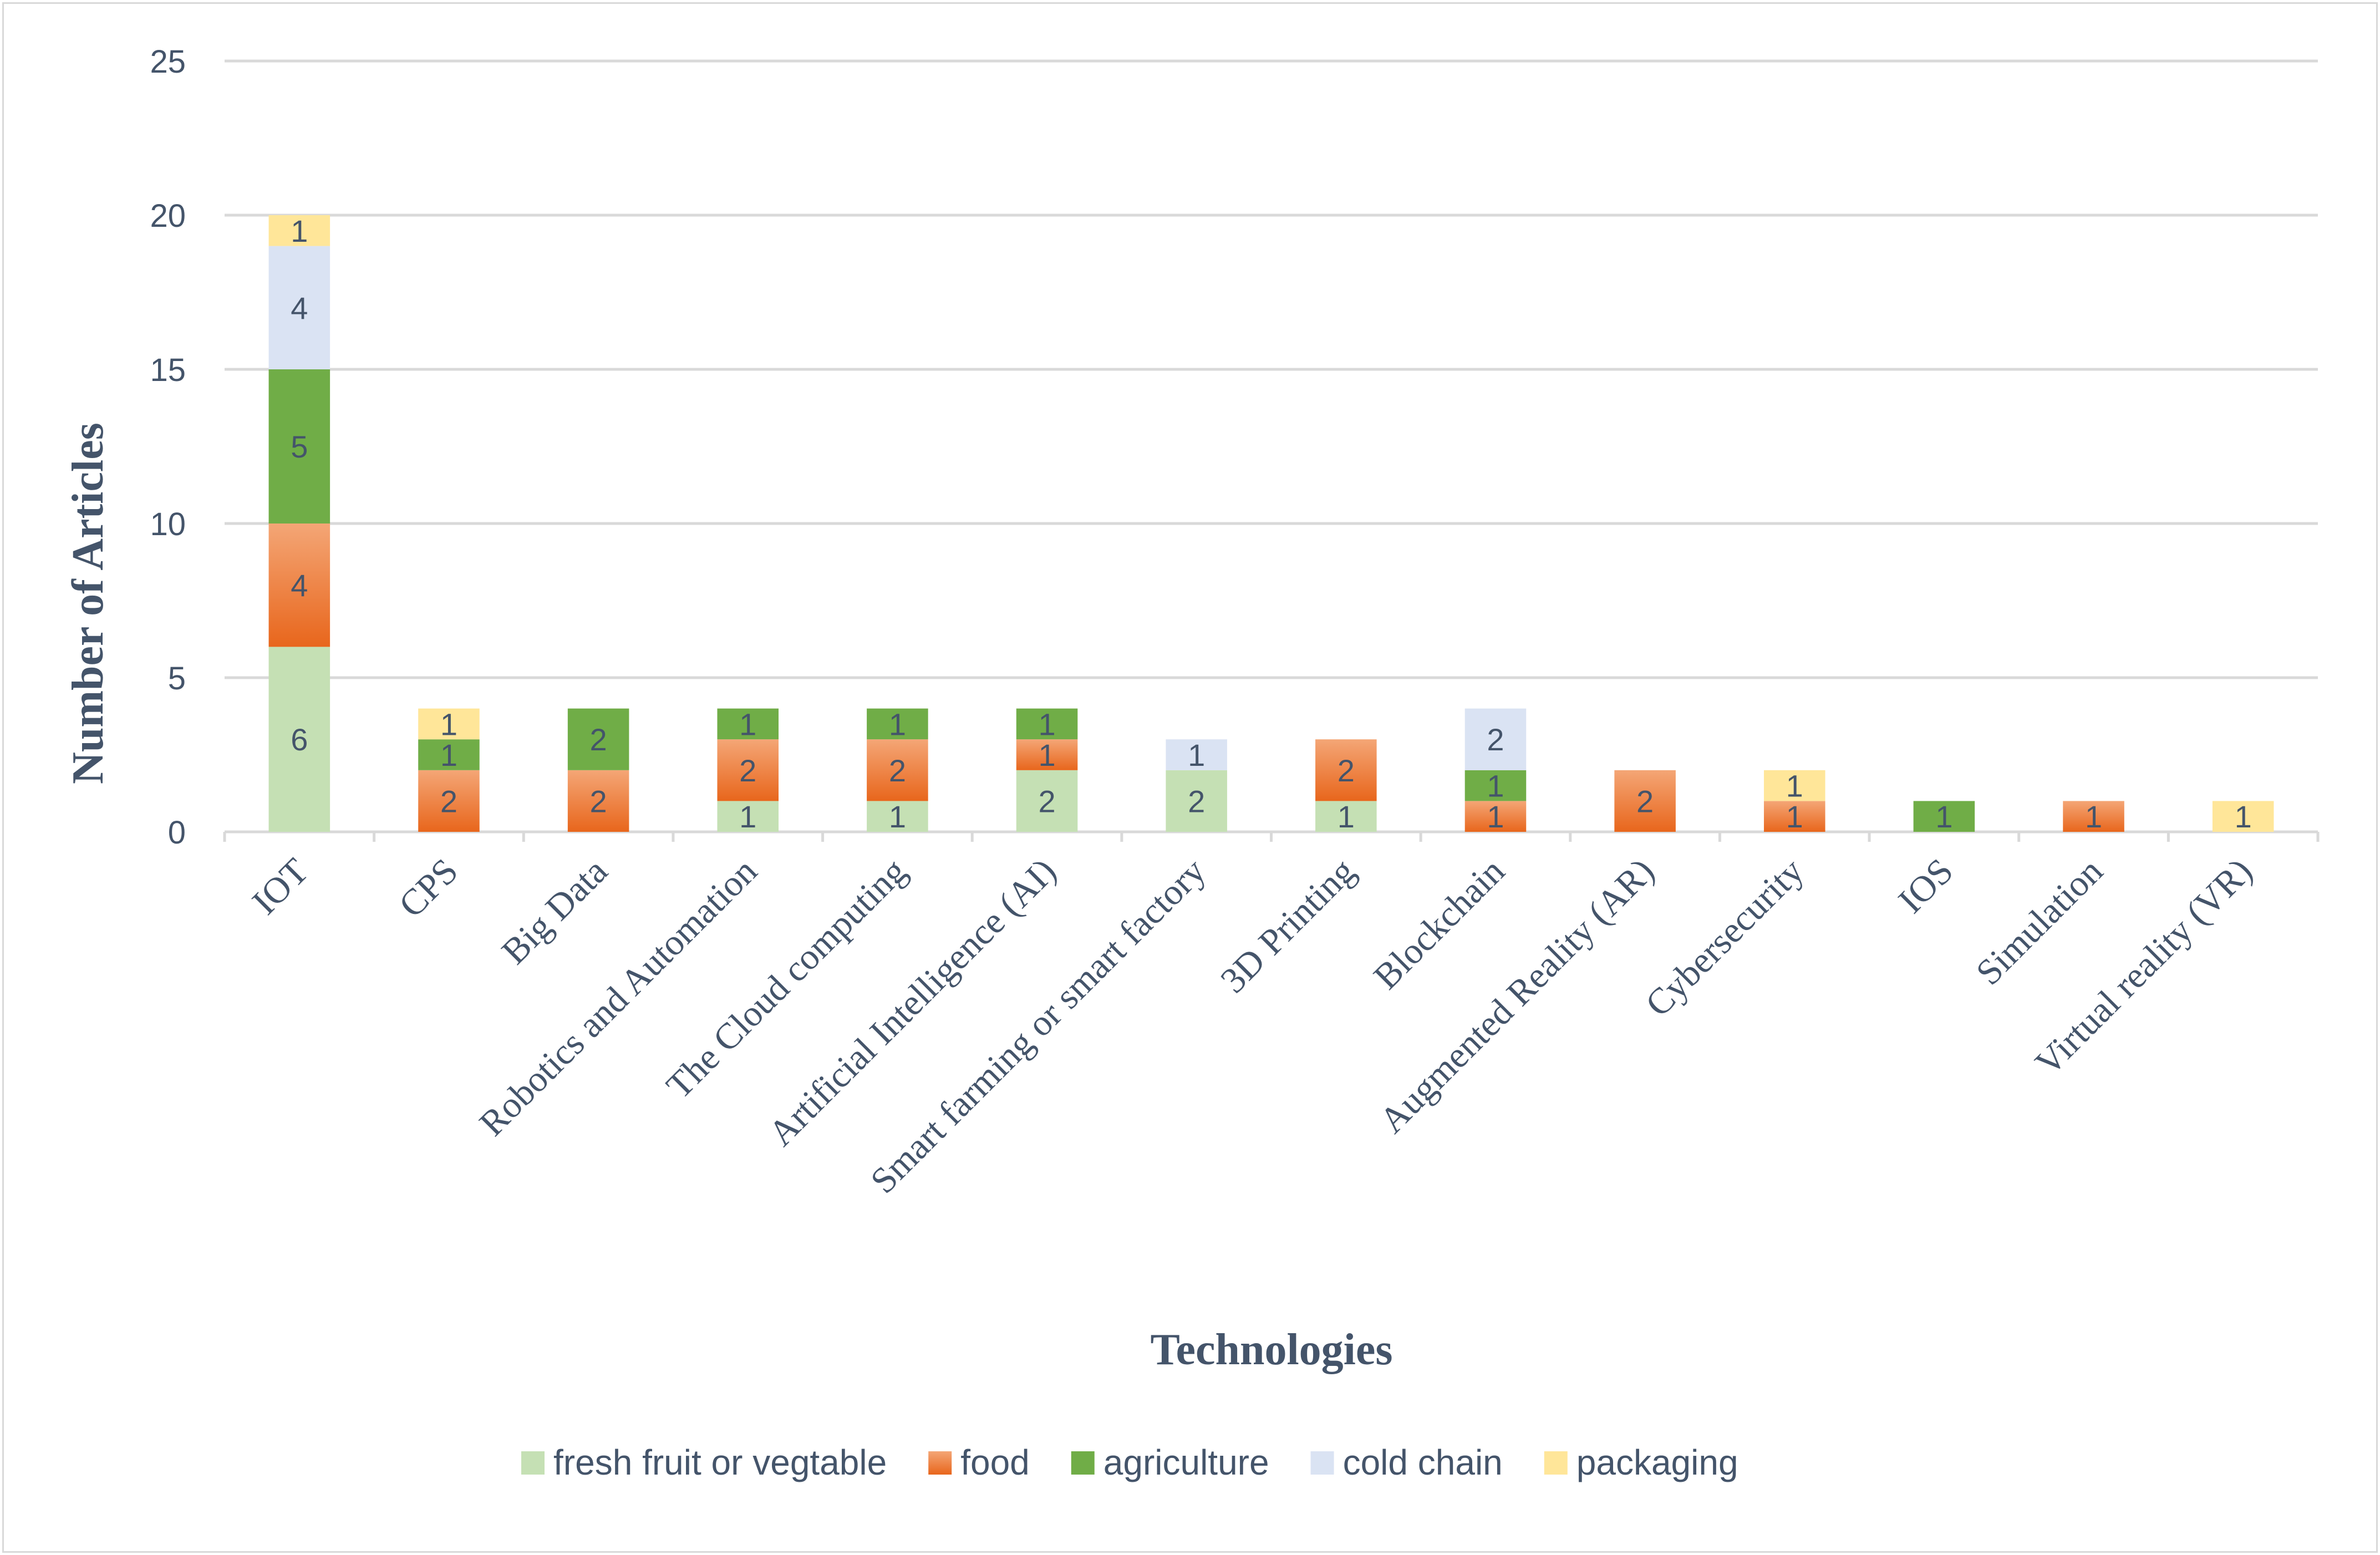  Describe the element at coordinates (995, 1462) in the screenshot. I see `legend-label: food` at that location.